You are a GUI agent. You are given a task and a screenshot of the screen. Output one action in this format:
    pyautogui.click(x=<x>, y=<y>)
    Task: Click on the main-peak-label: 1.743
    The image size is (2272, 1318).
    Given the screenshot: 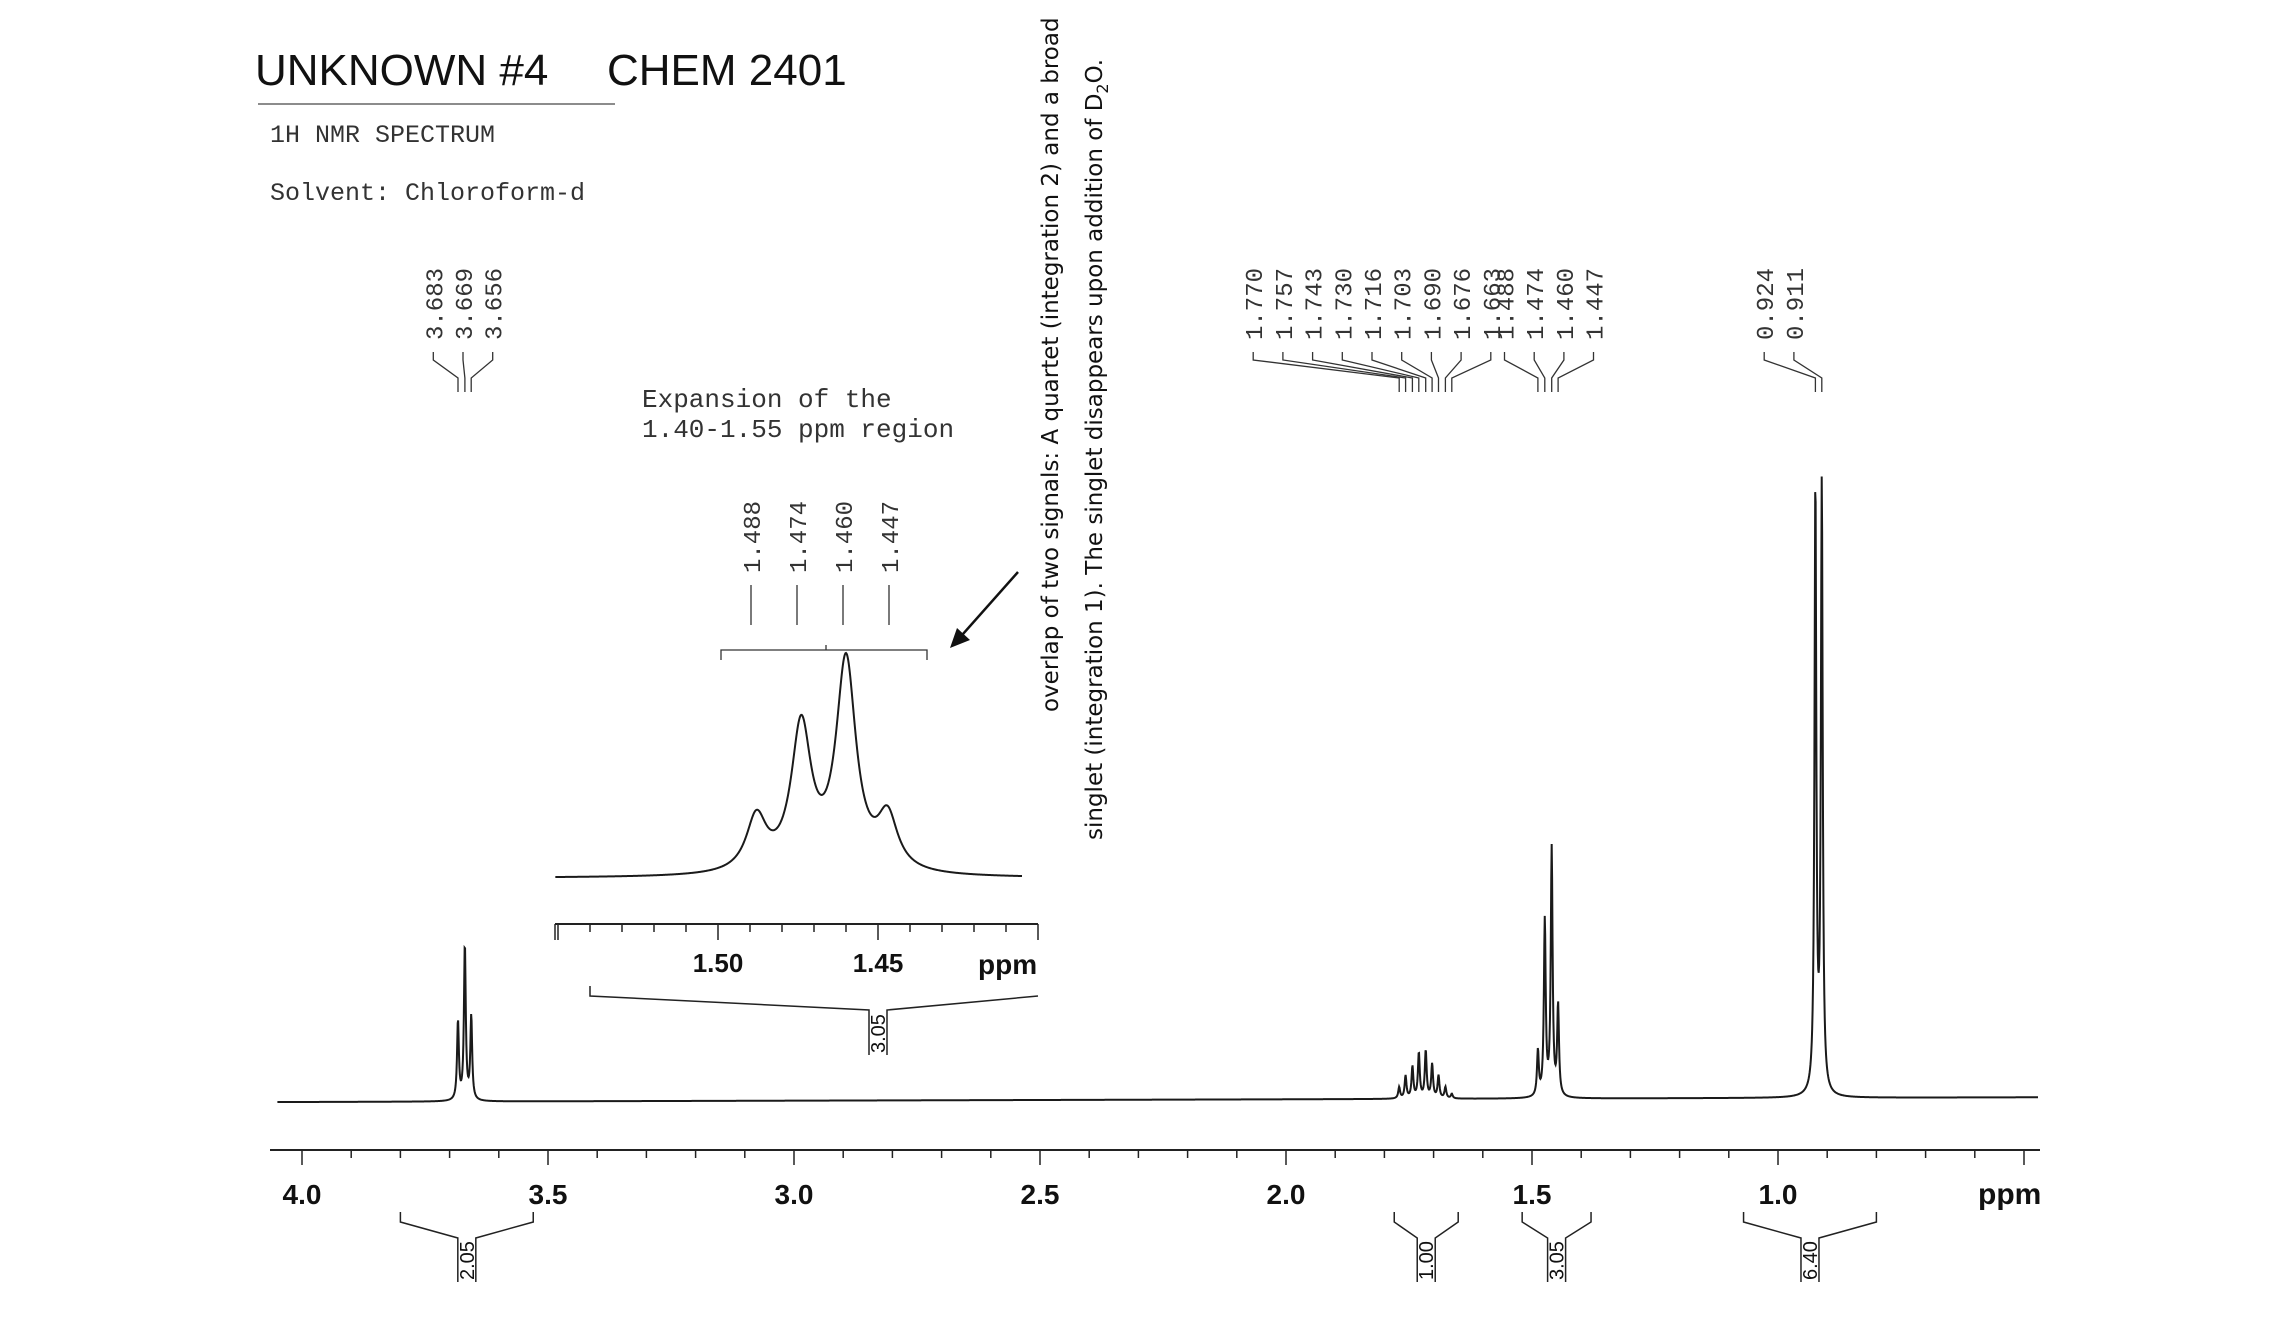 What is the action you would take?
    pyautogui.click(x=1316, y=304)
    